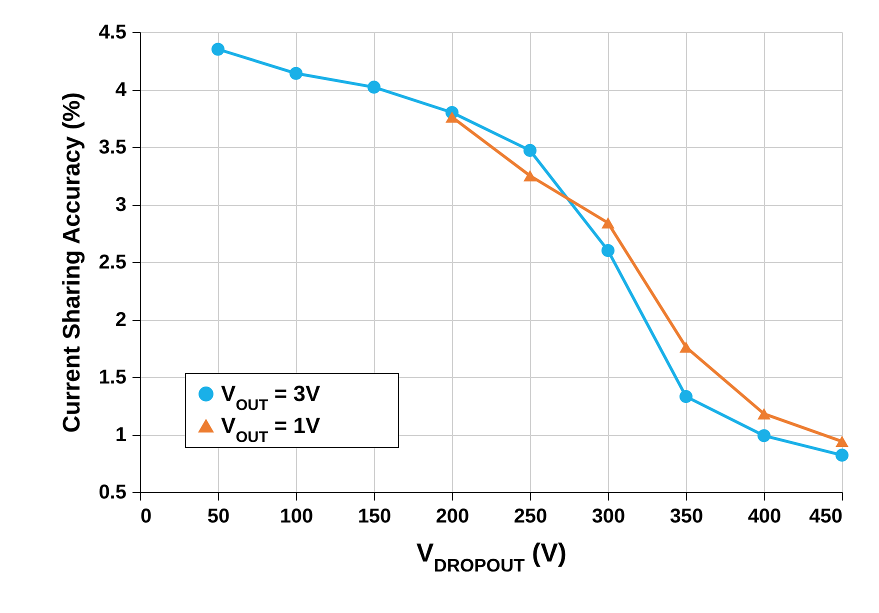 The height and width of the screenshot is (613, 879). Describe the element at coordinates (765, 517) in the screenshot. I see `x-tick-label: 400` at that location.